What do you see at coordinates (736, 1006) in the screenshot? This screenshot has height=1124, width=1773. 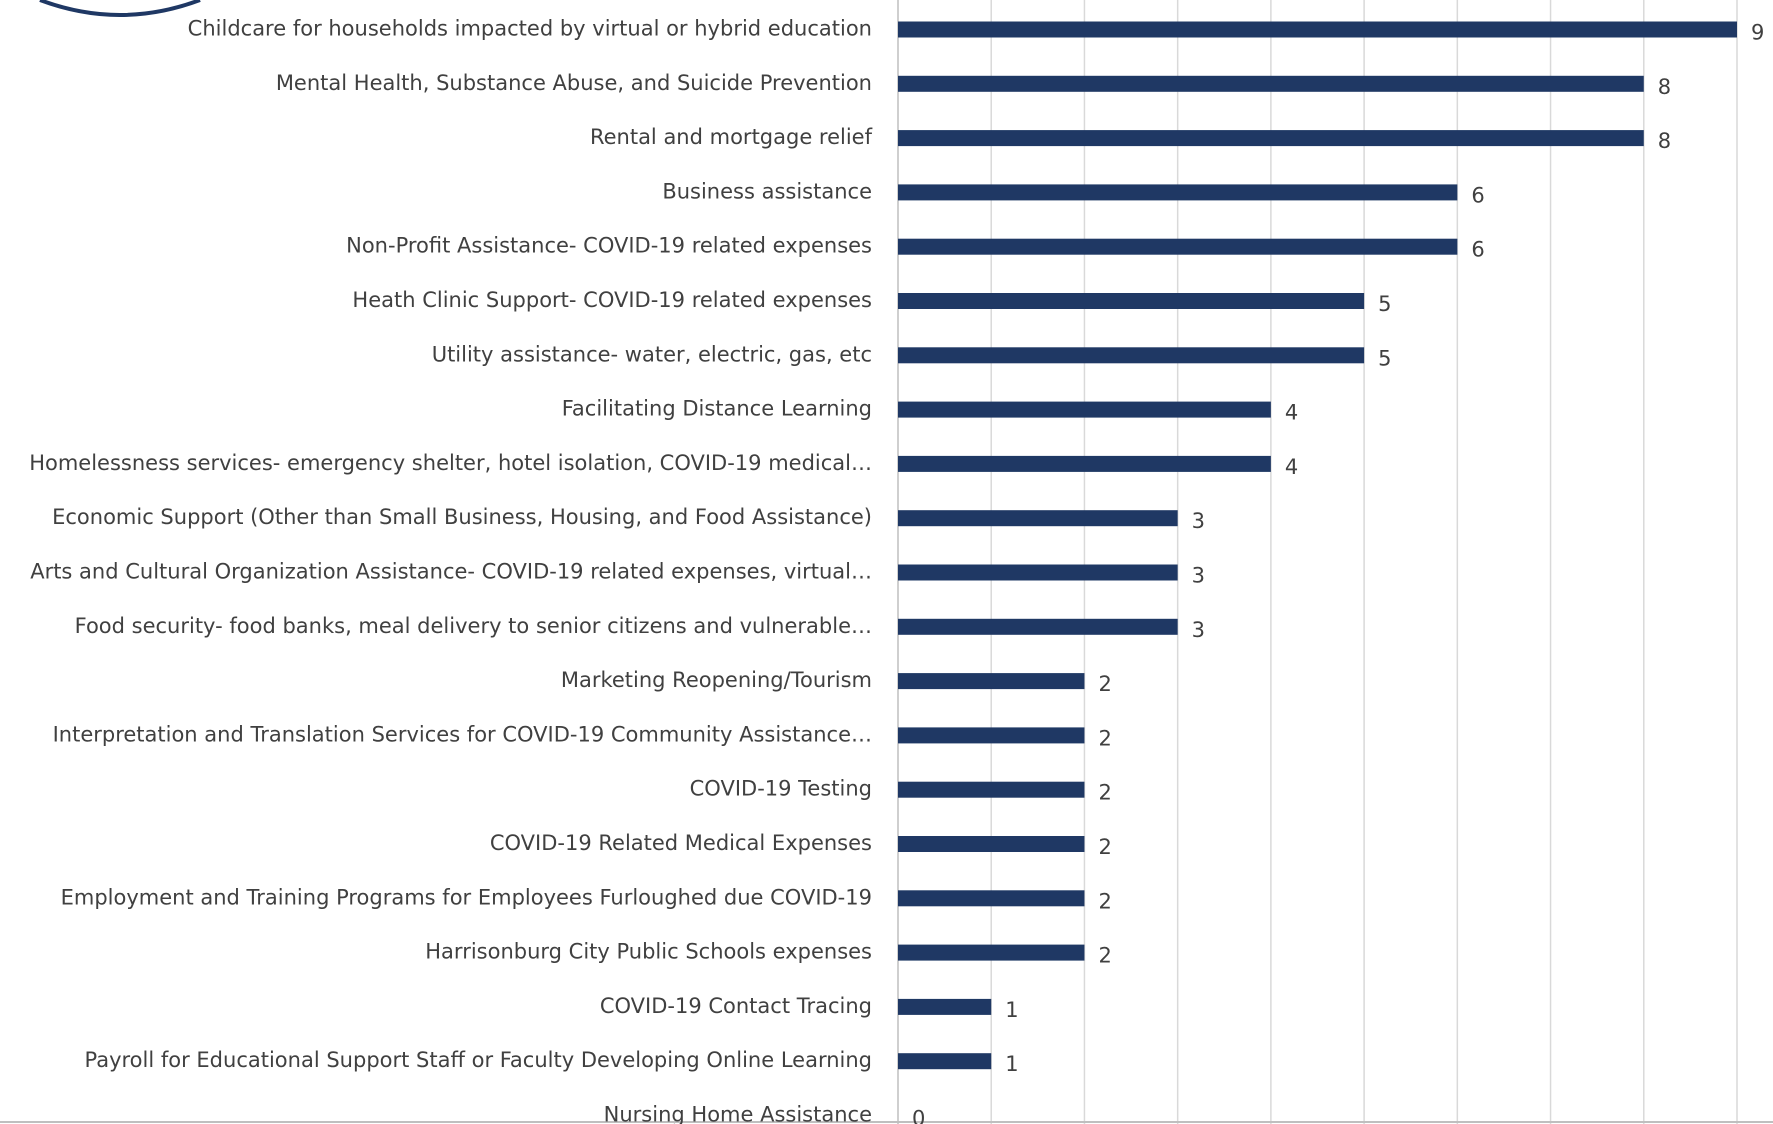 I see `y-tick-label: COVID-19 Contact Tracing` at bounding box center [736, 1006].